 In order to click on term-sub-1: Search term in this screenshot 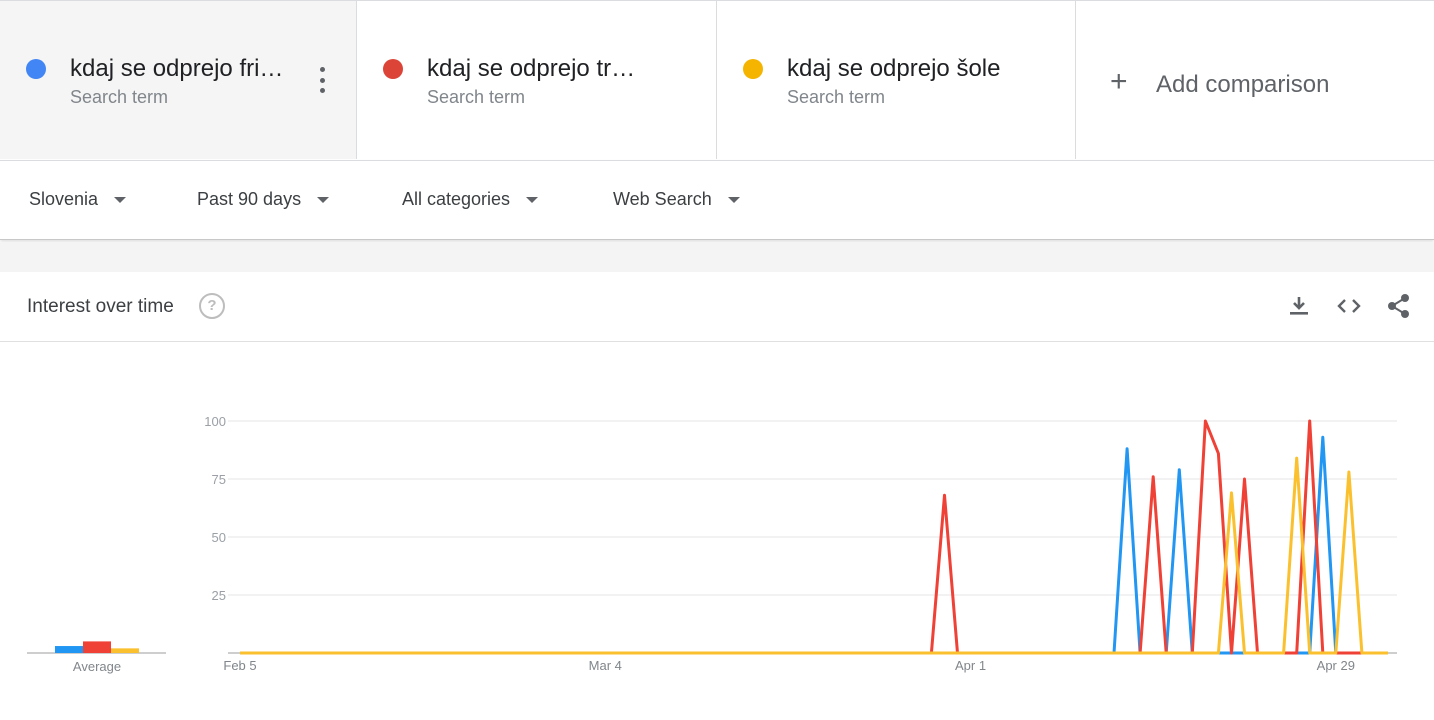, I will do `click(119, 97)`.